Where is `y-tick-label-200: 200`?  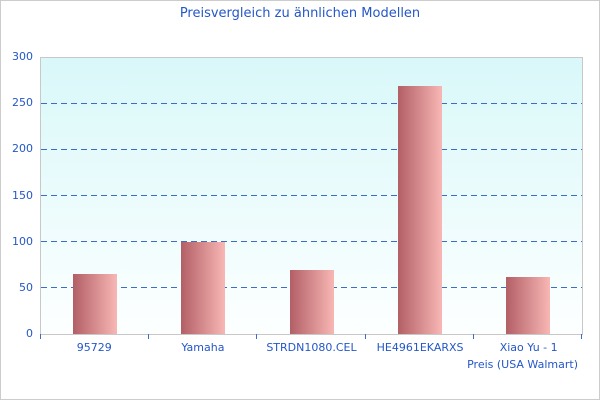 y-tick-label-200: 200 is located at coordinates (22, 149).